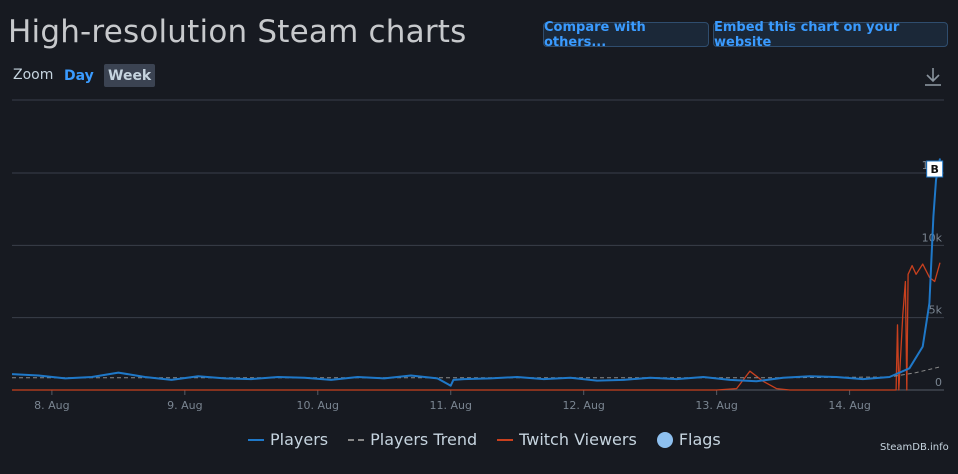  What do you see at coordinates (51, 405) in the screenshot?
I see `x-tick-label: 8. Aug` at bounding box center [51, 405].